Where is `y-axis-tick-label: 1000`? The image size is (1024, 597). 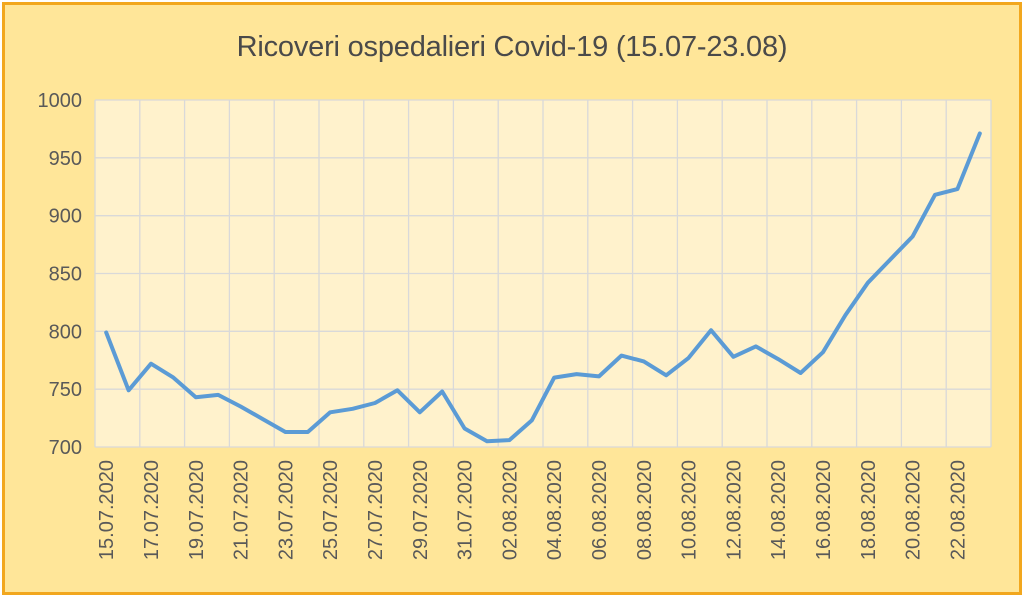 y-axis-tick-label: 1000 is located at coordinates (60, 101).